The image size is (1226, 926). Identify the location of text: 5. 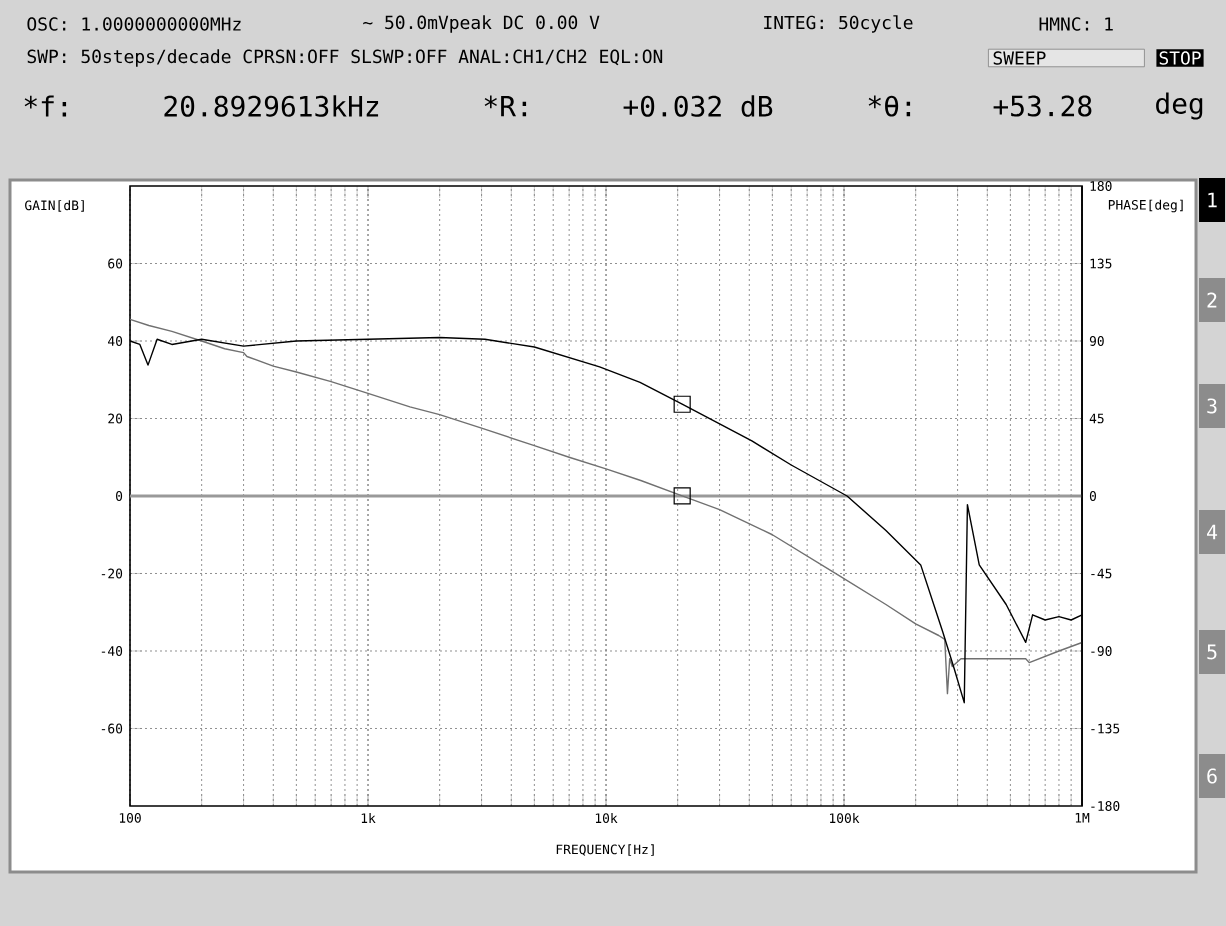
(1212, 652).